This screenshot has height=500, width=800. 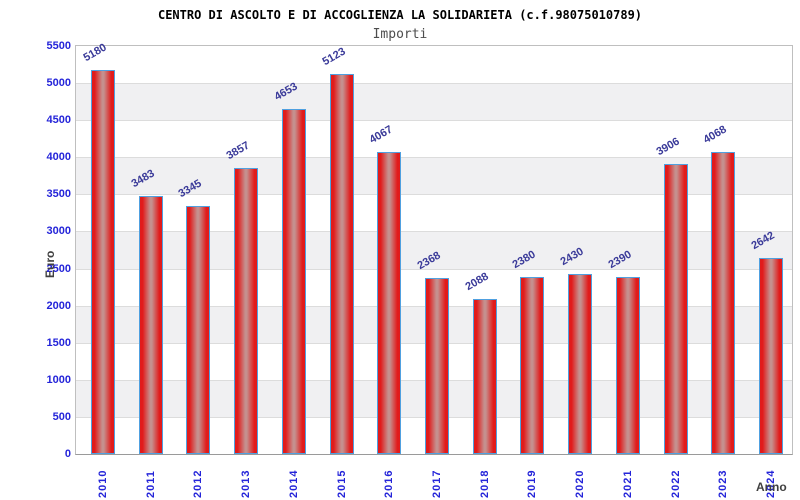 I want to click on x-tick-label-2021: 2021, so click(x=627, y=483).